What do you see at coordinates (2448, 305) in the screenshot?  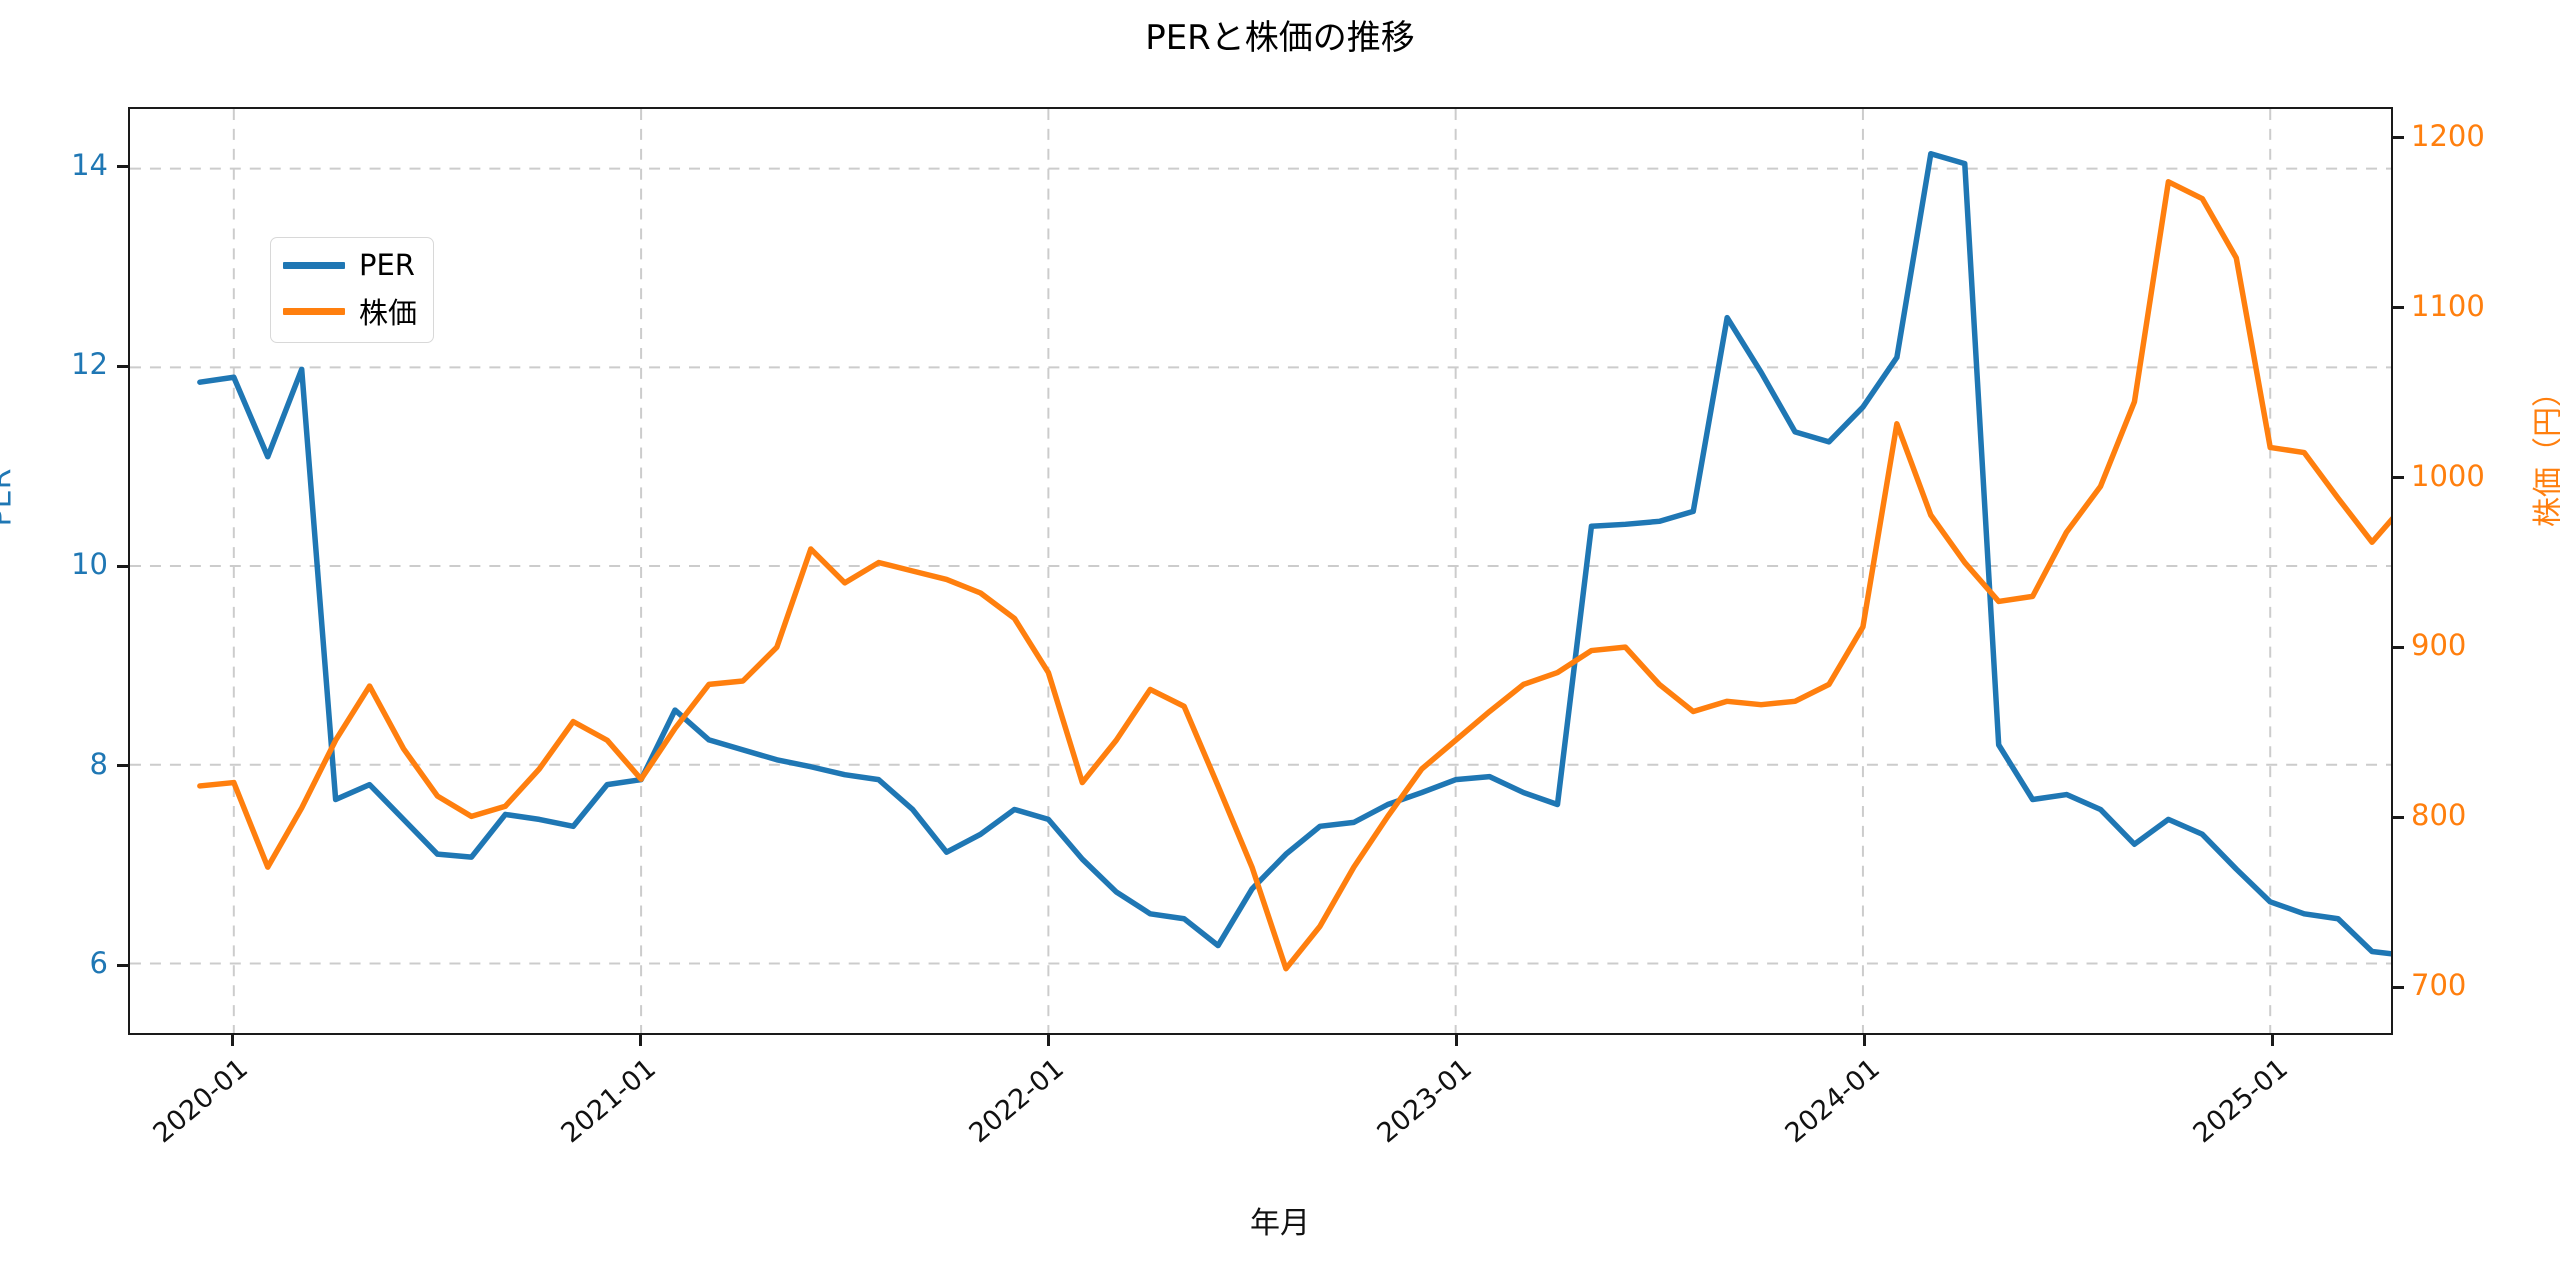 I see `y-axis-right-tick-label: 1100` at bounding box center [2448, 305].